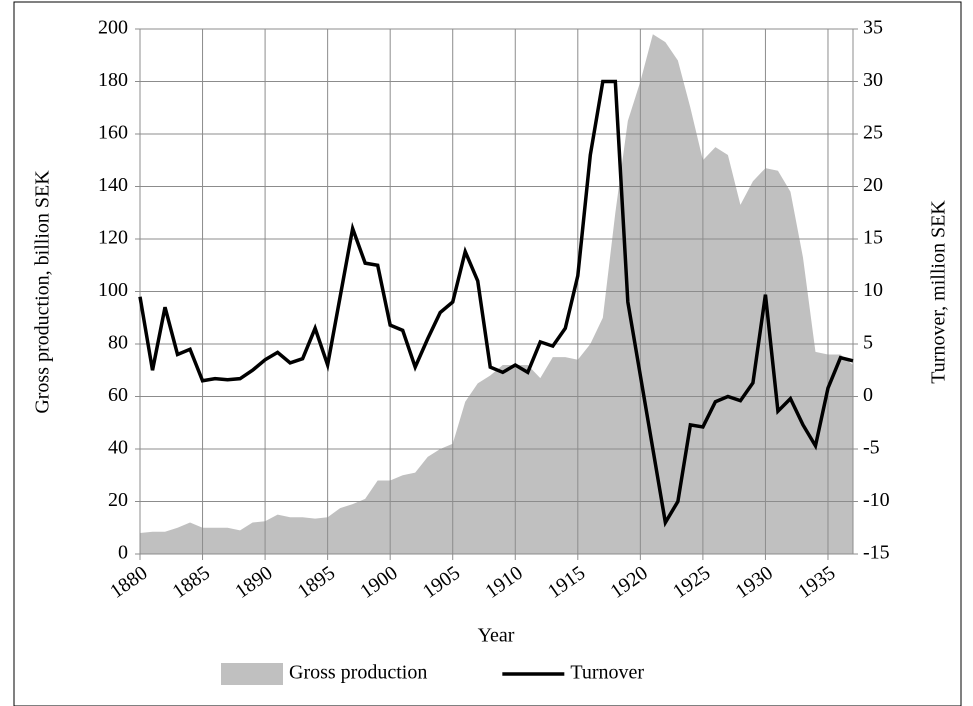 This screenshot has height=706, width=973. What do you see at coordinates (873, 238) in the screenshot?
I see `y2-tick-label: 15` at bounding box center [873, 238].